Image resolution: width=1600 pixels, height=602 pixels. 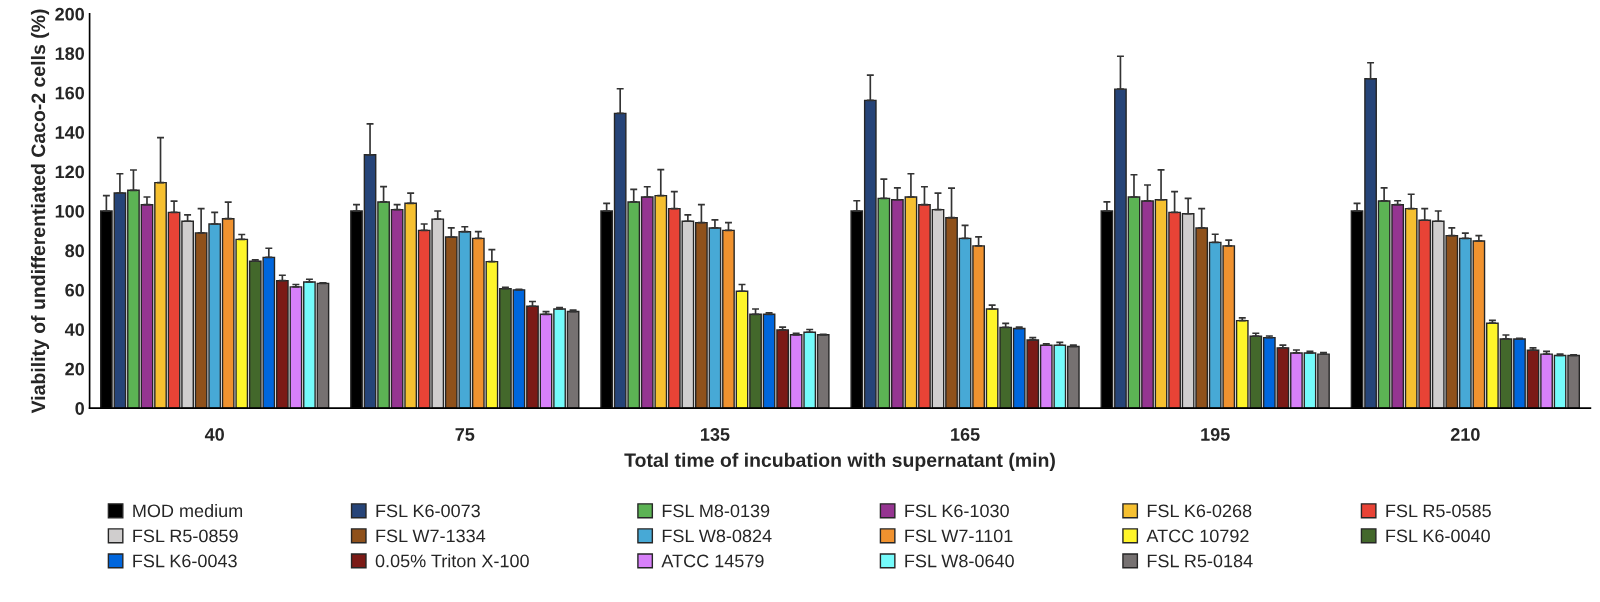 I want to click on y-tick-label: 0, so click(x=79, y=408).